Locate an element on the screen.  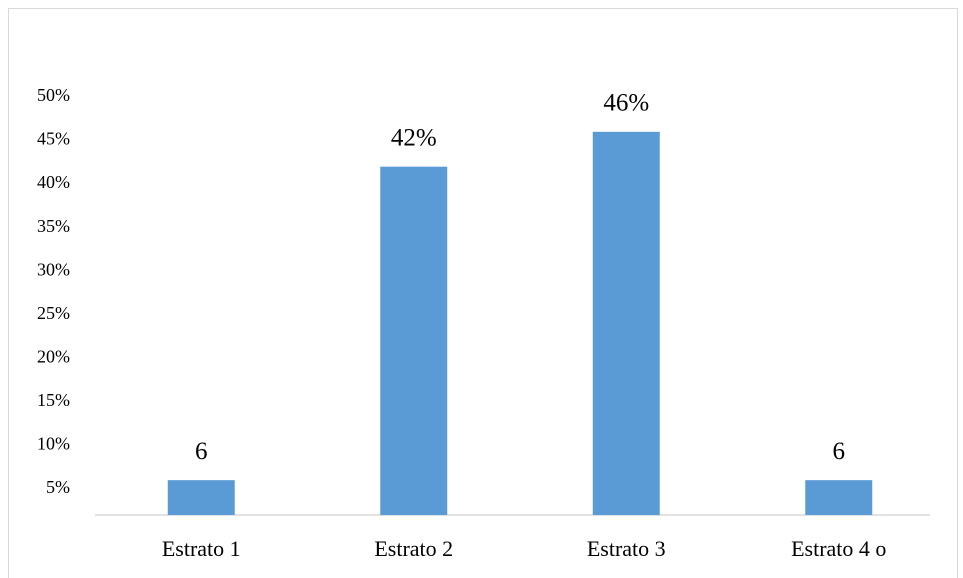
y-tick-label: 35% is located at coordinates (53, 226).